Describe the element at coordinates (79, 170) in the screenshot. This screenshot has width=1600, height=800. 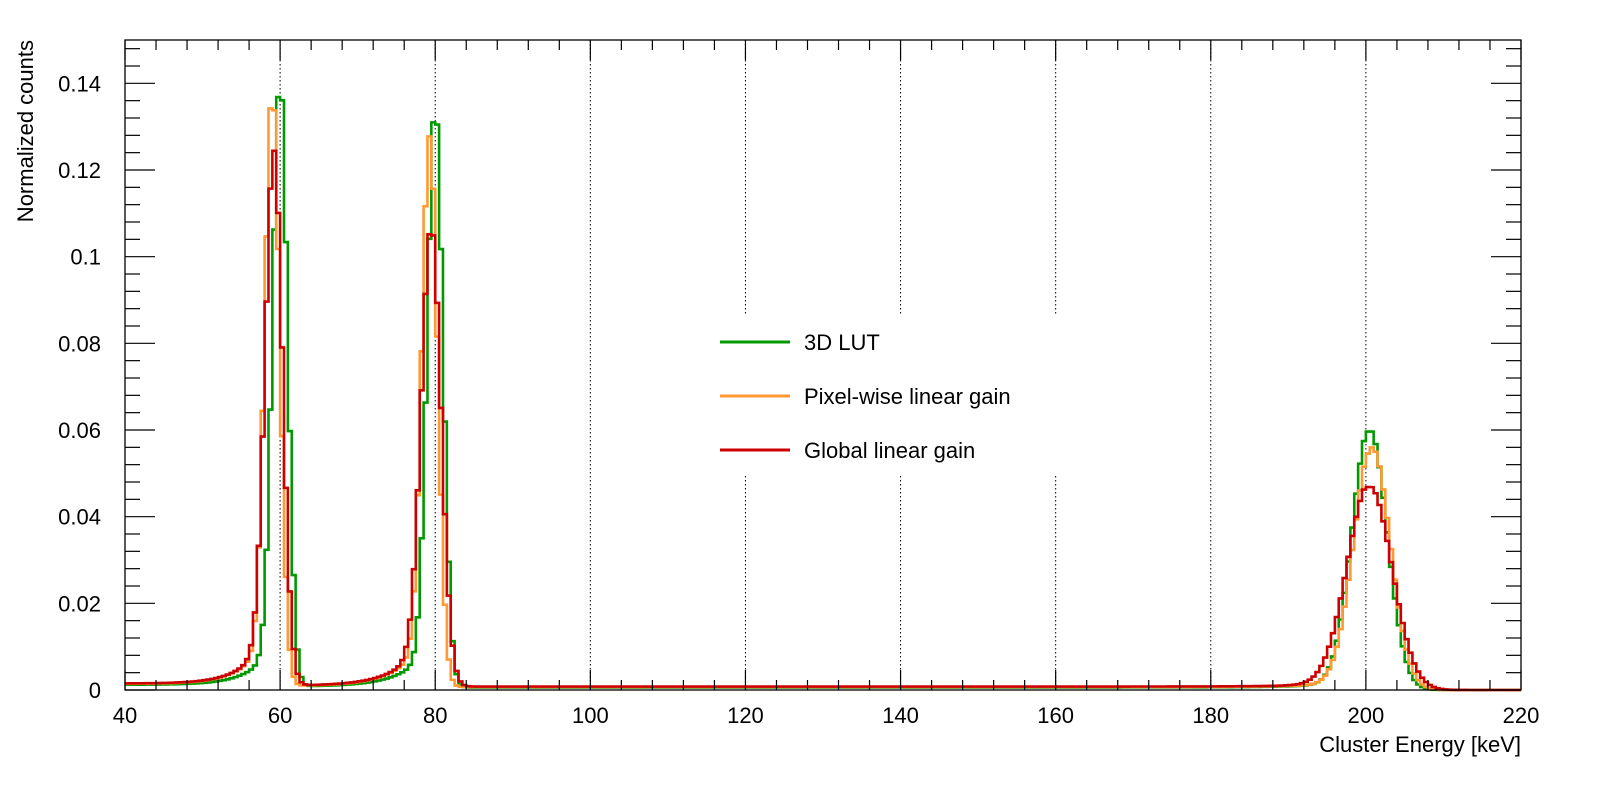
I see `y-tick-label: 0.12` at that location.